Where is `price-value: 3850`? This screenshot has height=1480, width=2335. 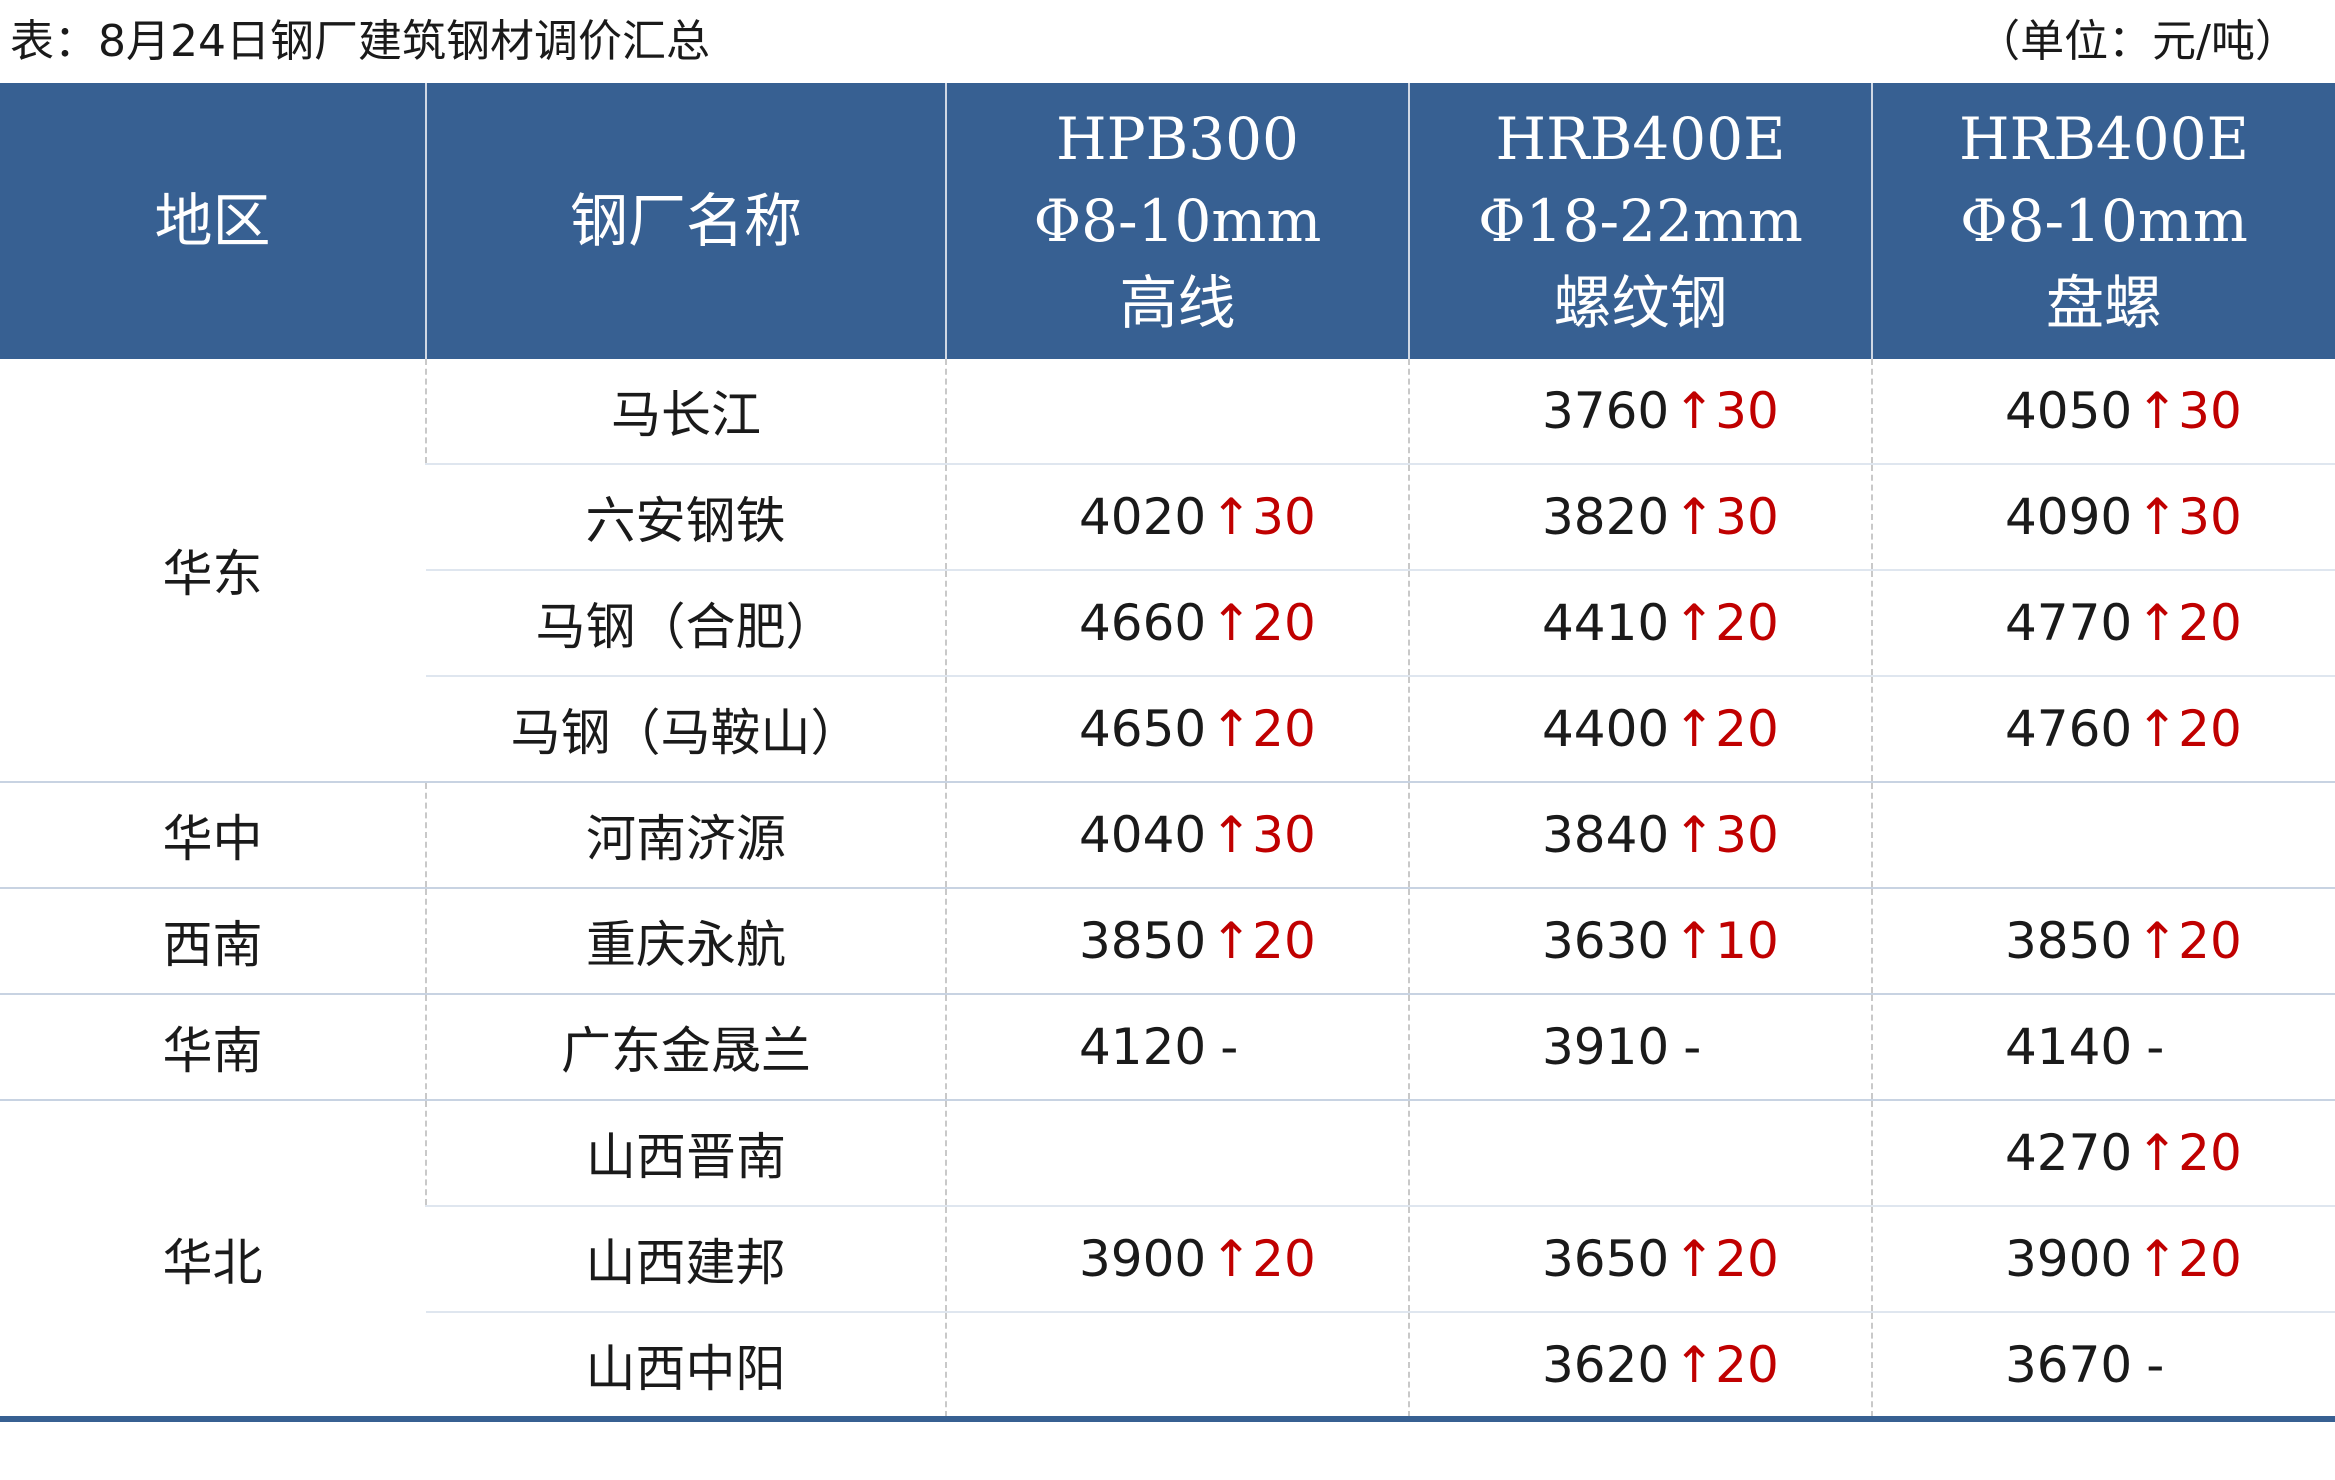 price-value: 3850 is located at coordinates (2069, 941).